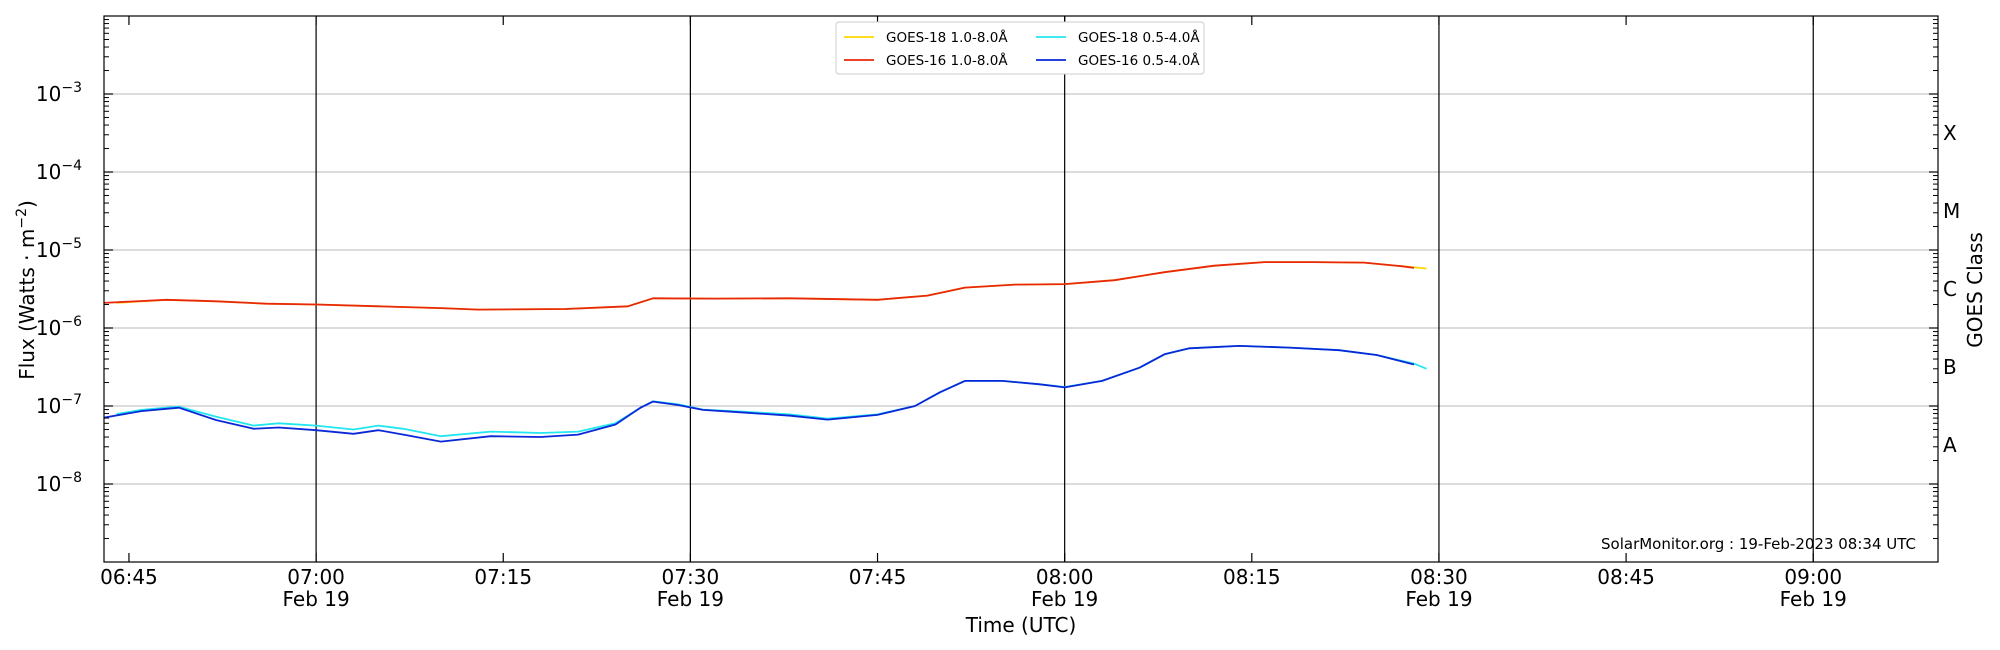 The height and width of the screenshot is (650, 2000). Describe the element at coordinates (1021, 625) in the screenshot. I see `x-axis-label: Time (UTC)` at that location.